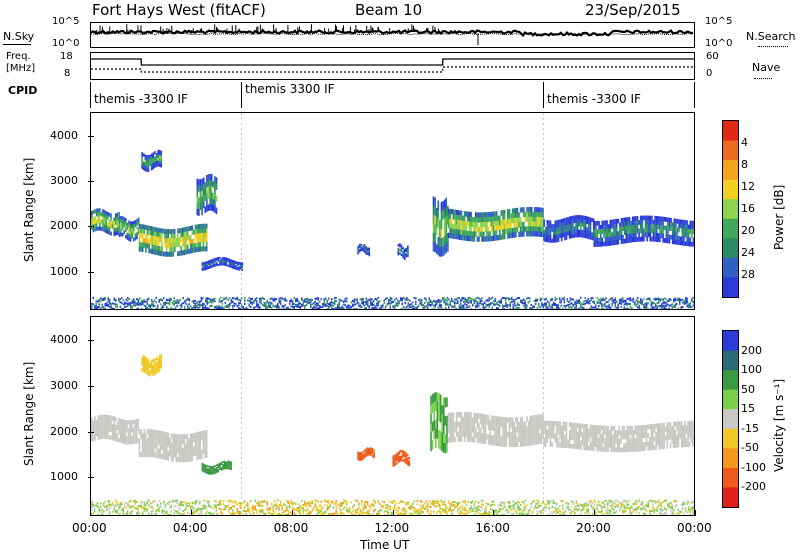 Image resolution: width=800 pixels, height=554 pixels. Describe the element at coordinates (392, 66) in the screenshot. I see `freq-panel` at that location.